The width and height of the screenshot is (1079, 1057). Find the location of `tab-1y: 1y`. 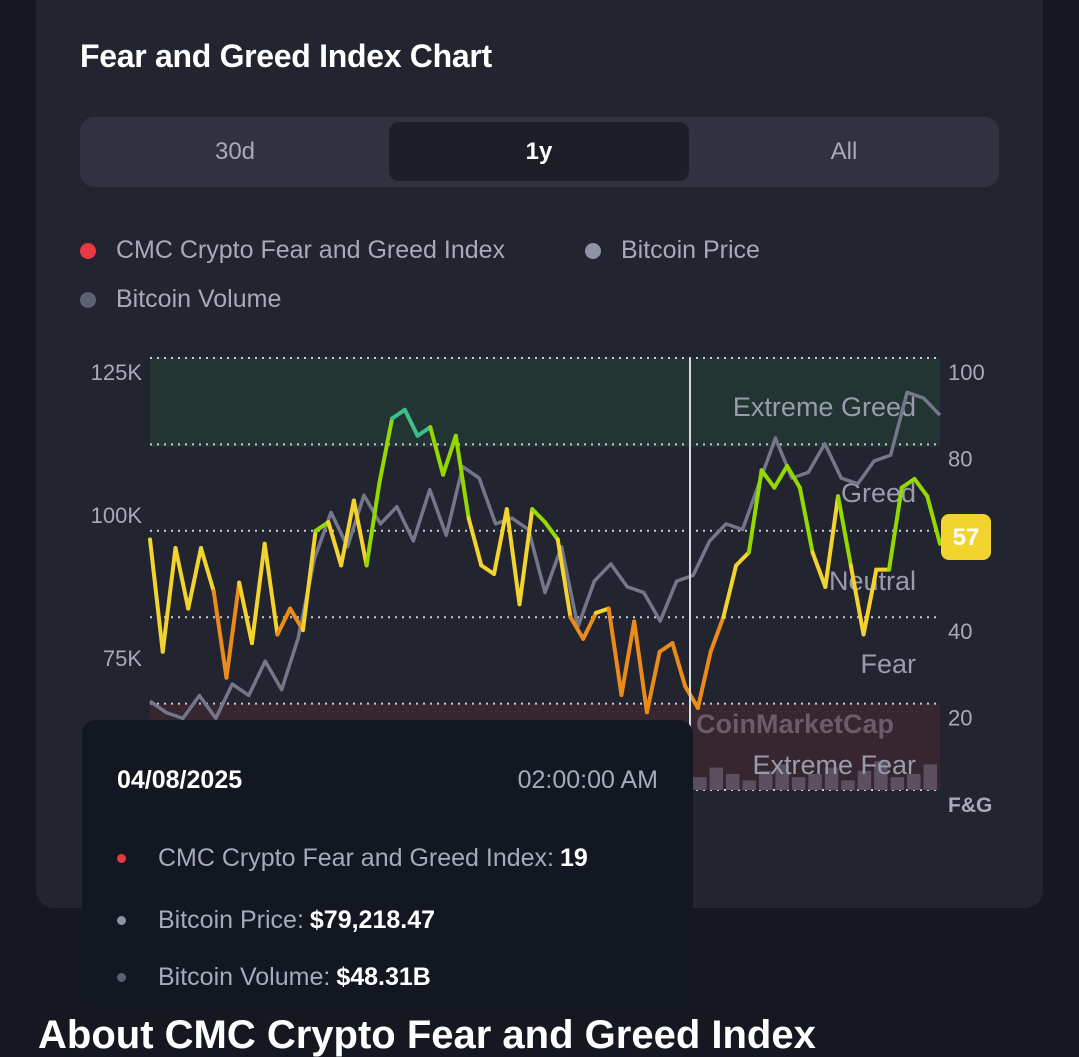

tab-1y: 1y is located at coordinates (539, 151).